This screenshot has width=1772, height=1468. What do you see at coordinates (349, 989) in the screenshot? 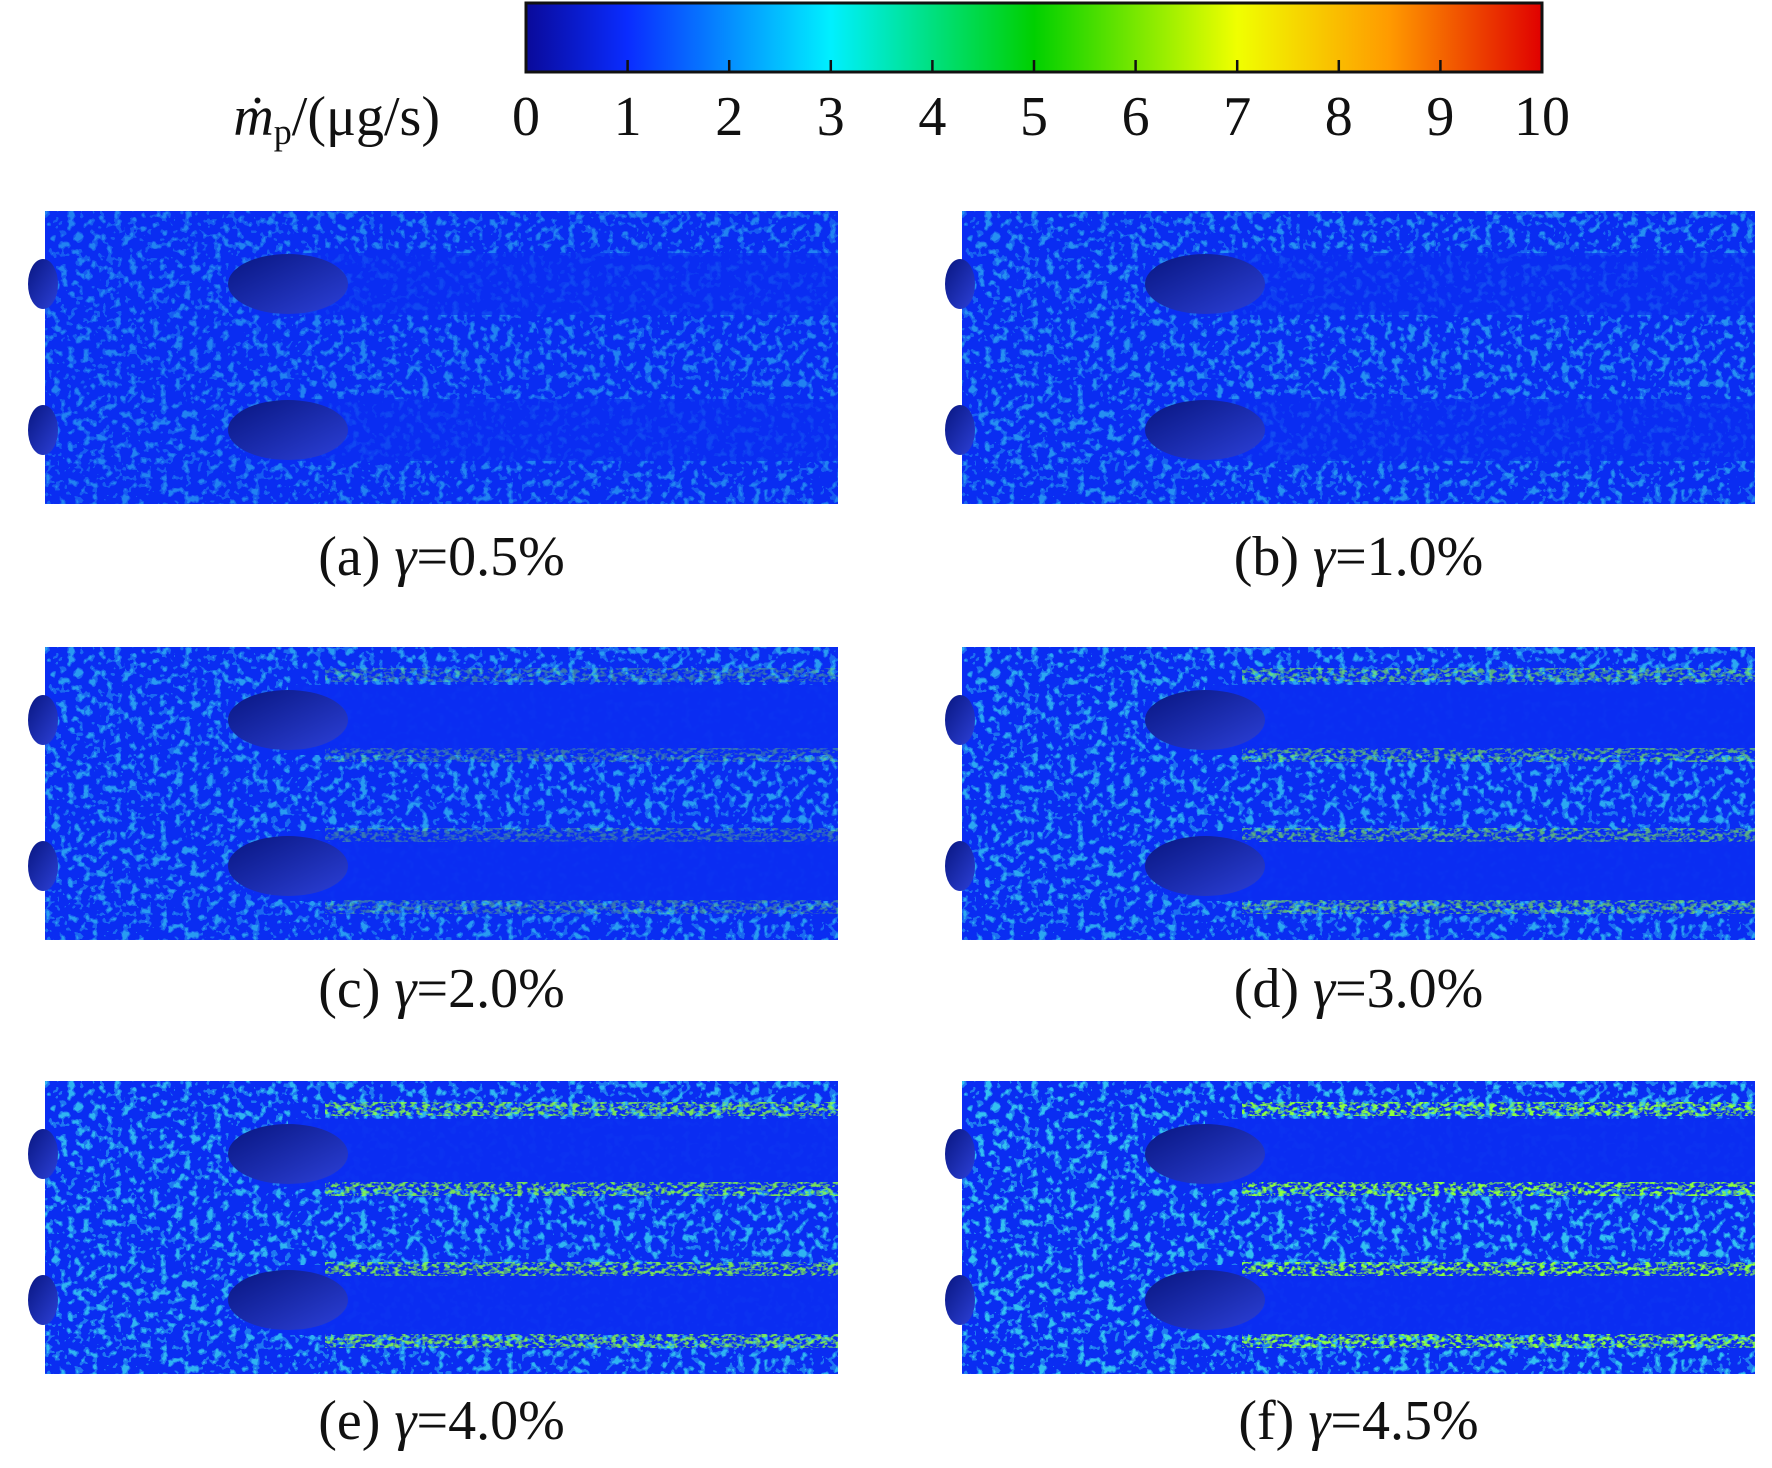
I see `caption-label: (c)` at bounding box center [349, 989].